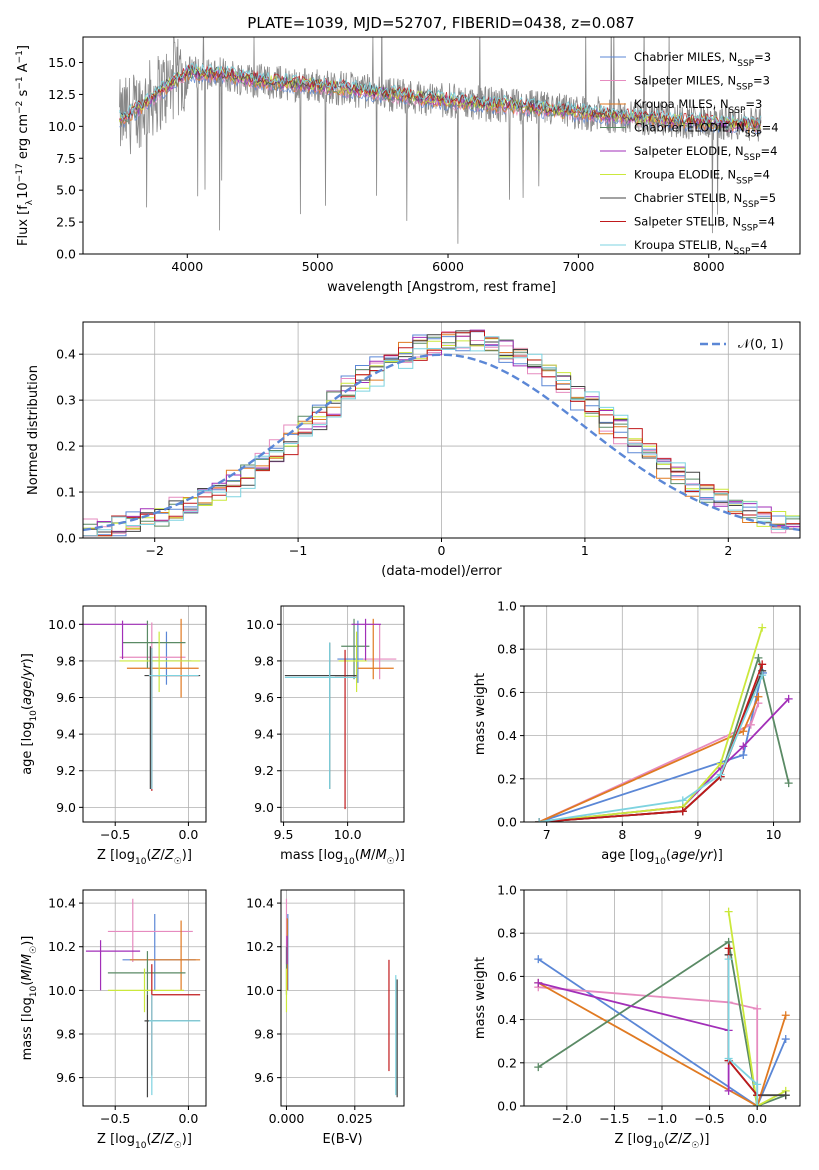 Image resolution: width=819 pixels, height=1170 pixels. Describe the element at coordinates (440, 101) in the screenshot. I see `model-spectrum-line` at that location.